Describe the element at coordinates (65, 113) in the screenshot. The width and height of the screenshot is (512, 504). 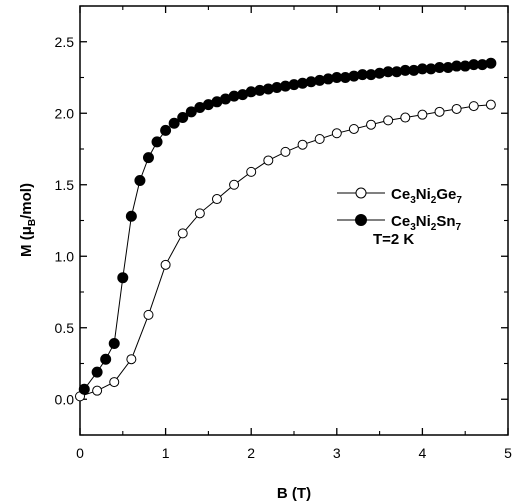
I see `y-tick-label: 2.0` at that location.